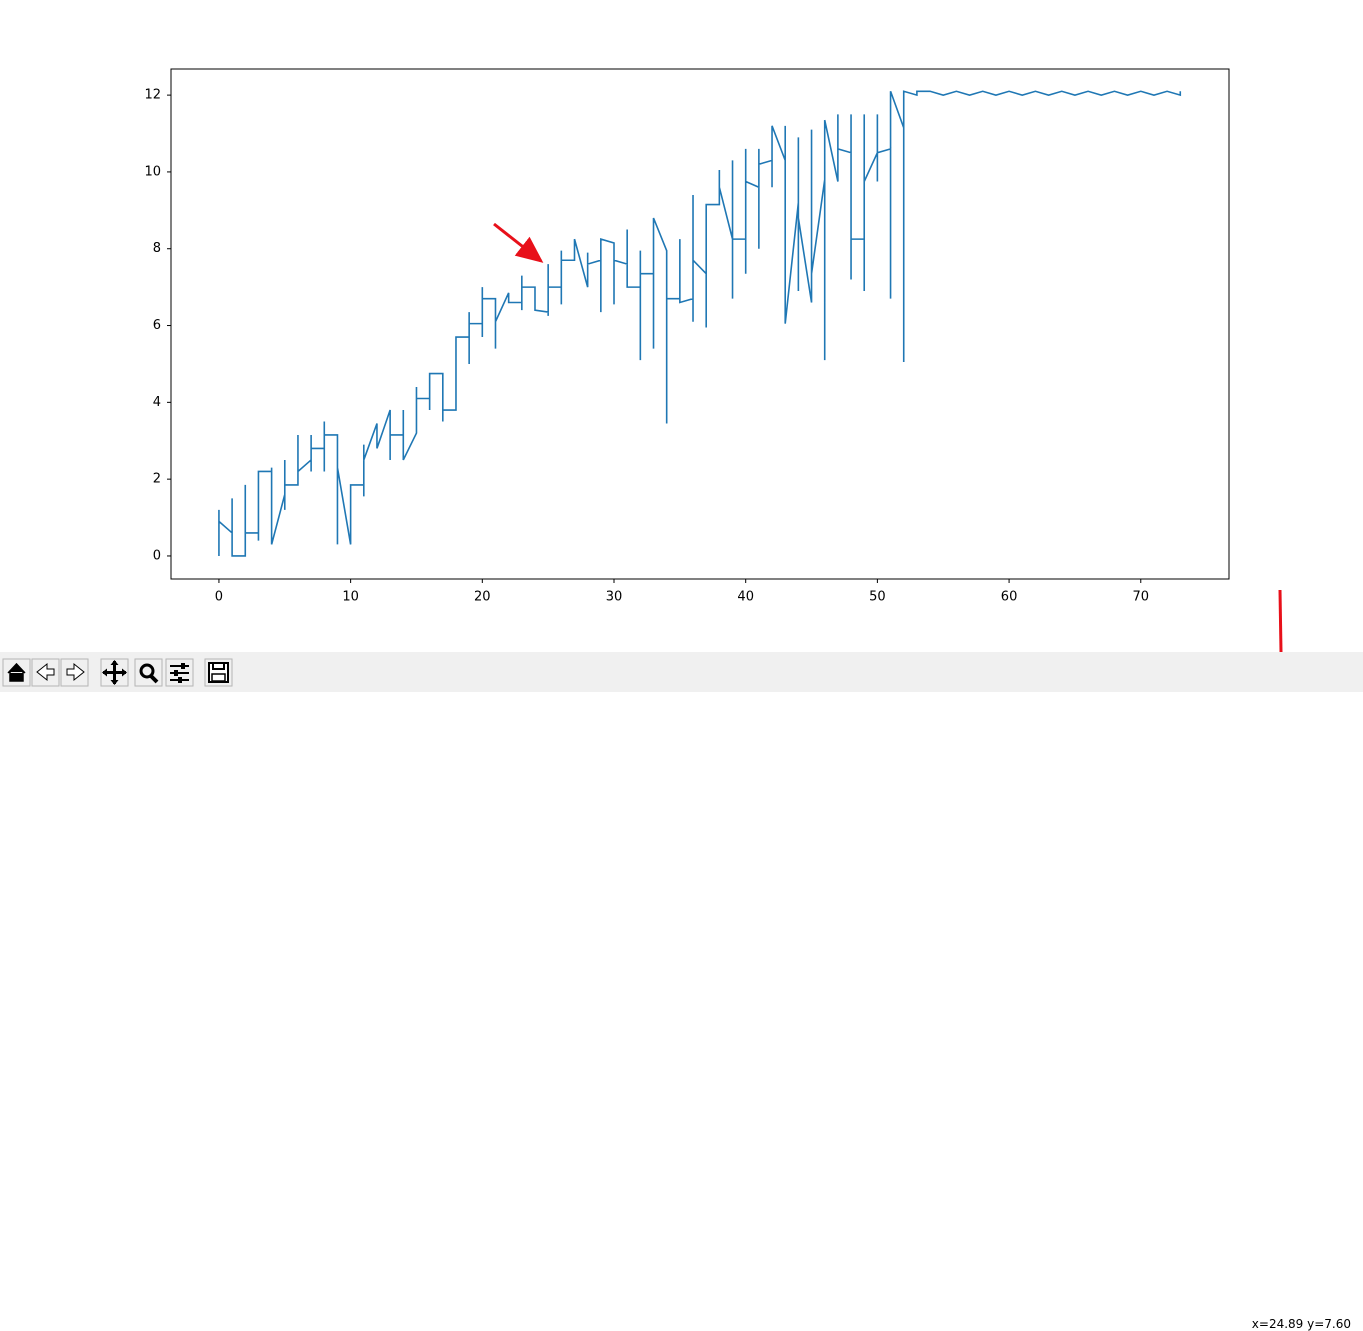 The height and width of the screenshot is (1331, 1363). What do you see at coordinates (157, 555) in the screenshot?
I see `y-tick-label: 0` at bounding box center [157, 555].